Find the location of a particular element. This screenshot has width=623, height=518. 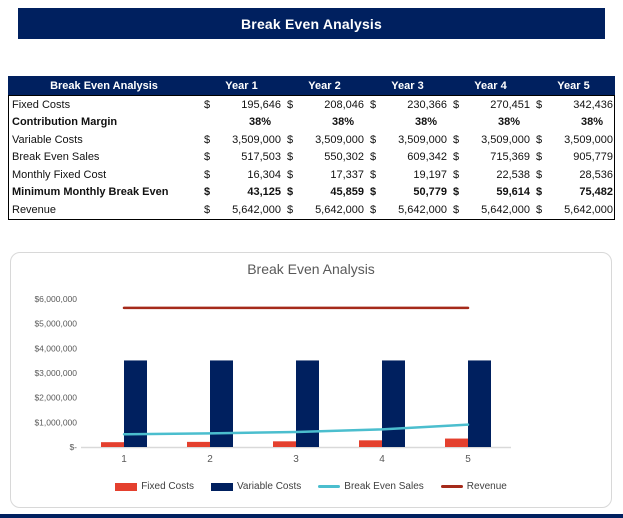

legend-swatch-revenue is located at coordinates (451, 486).